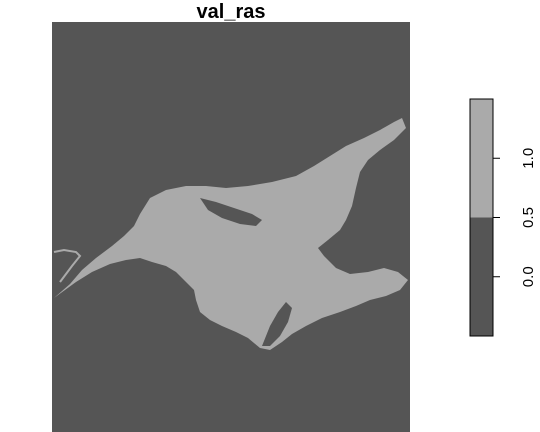  What do you see at coordinates (277, 324) in the screenshot?
I see `raster-peninsula` at bounding box center [277, 324].